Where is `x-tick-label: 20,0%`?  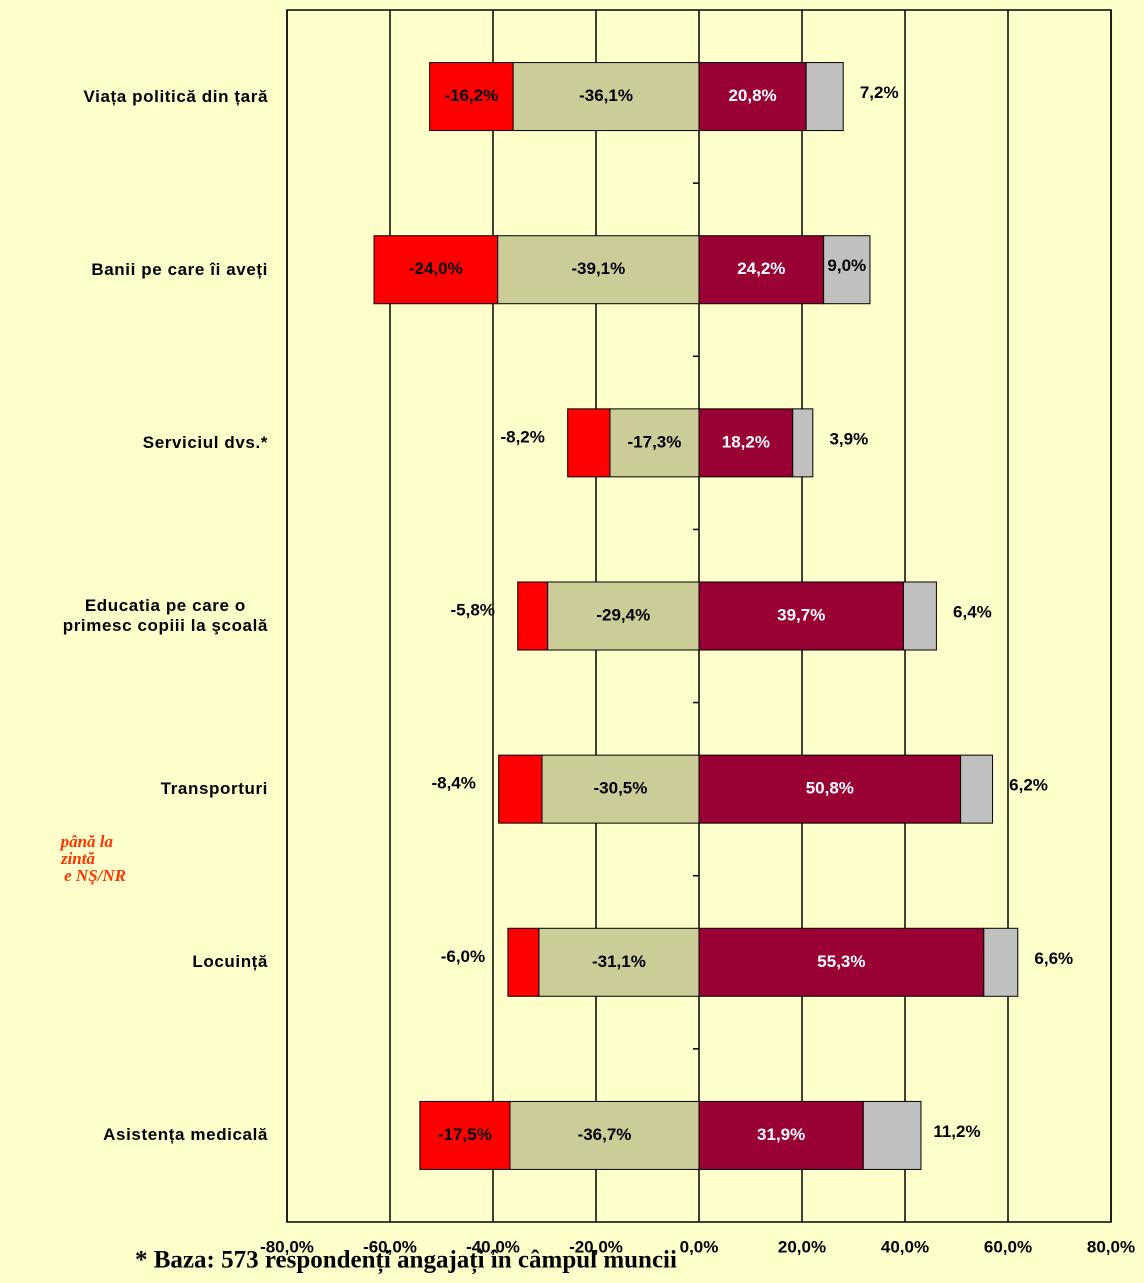 x-tick-label: 20,0% is located at coordinates (802, 1246).